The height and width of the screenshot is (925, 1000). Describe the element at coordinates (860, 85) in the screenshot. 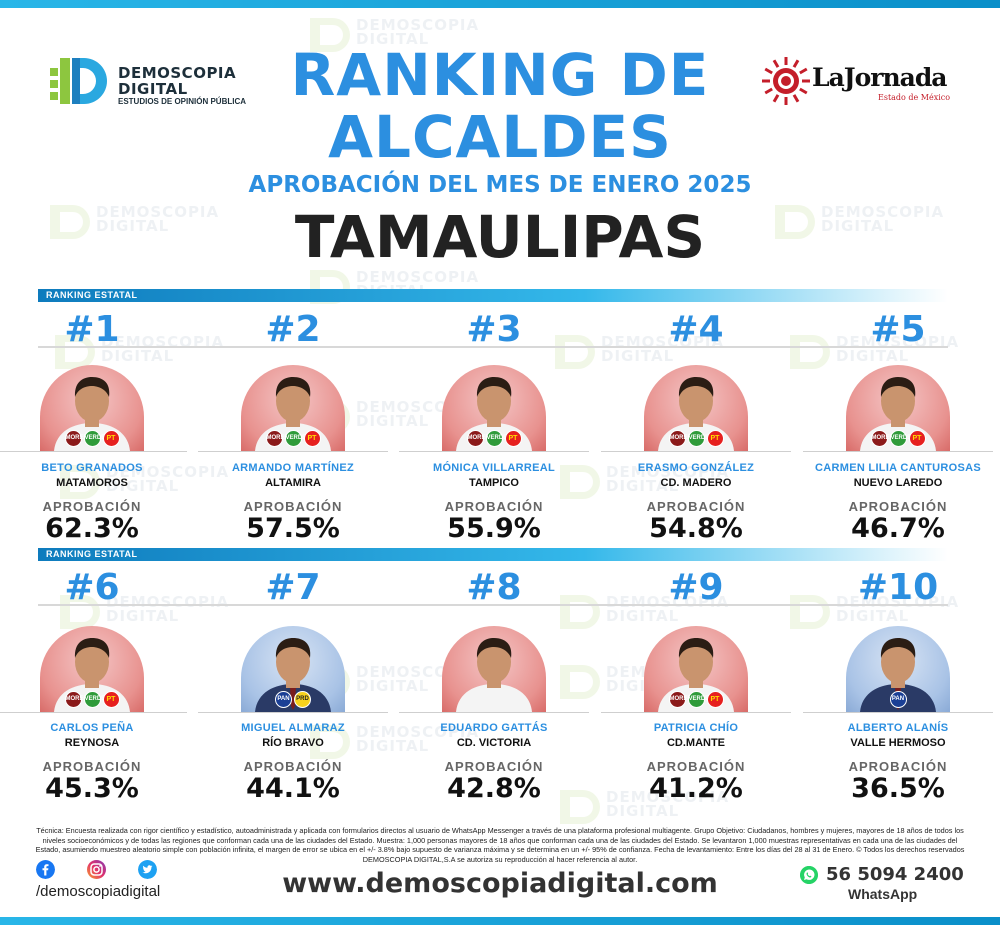

I see `la-jornada-logo: LaJornada Estado de México` at that location.